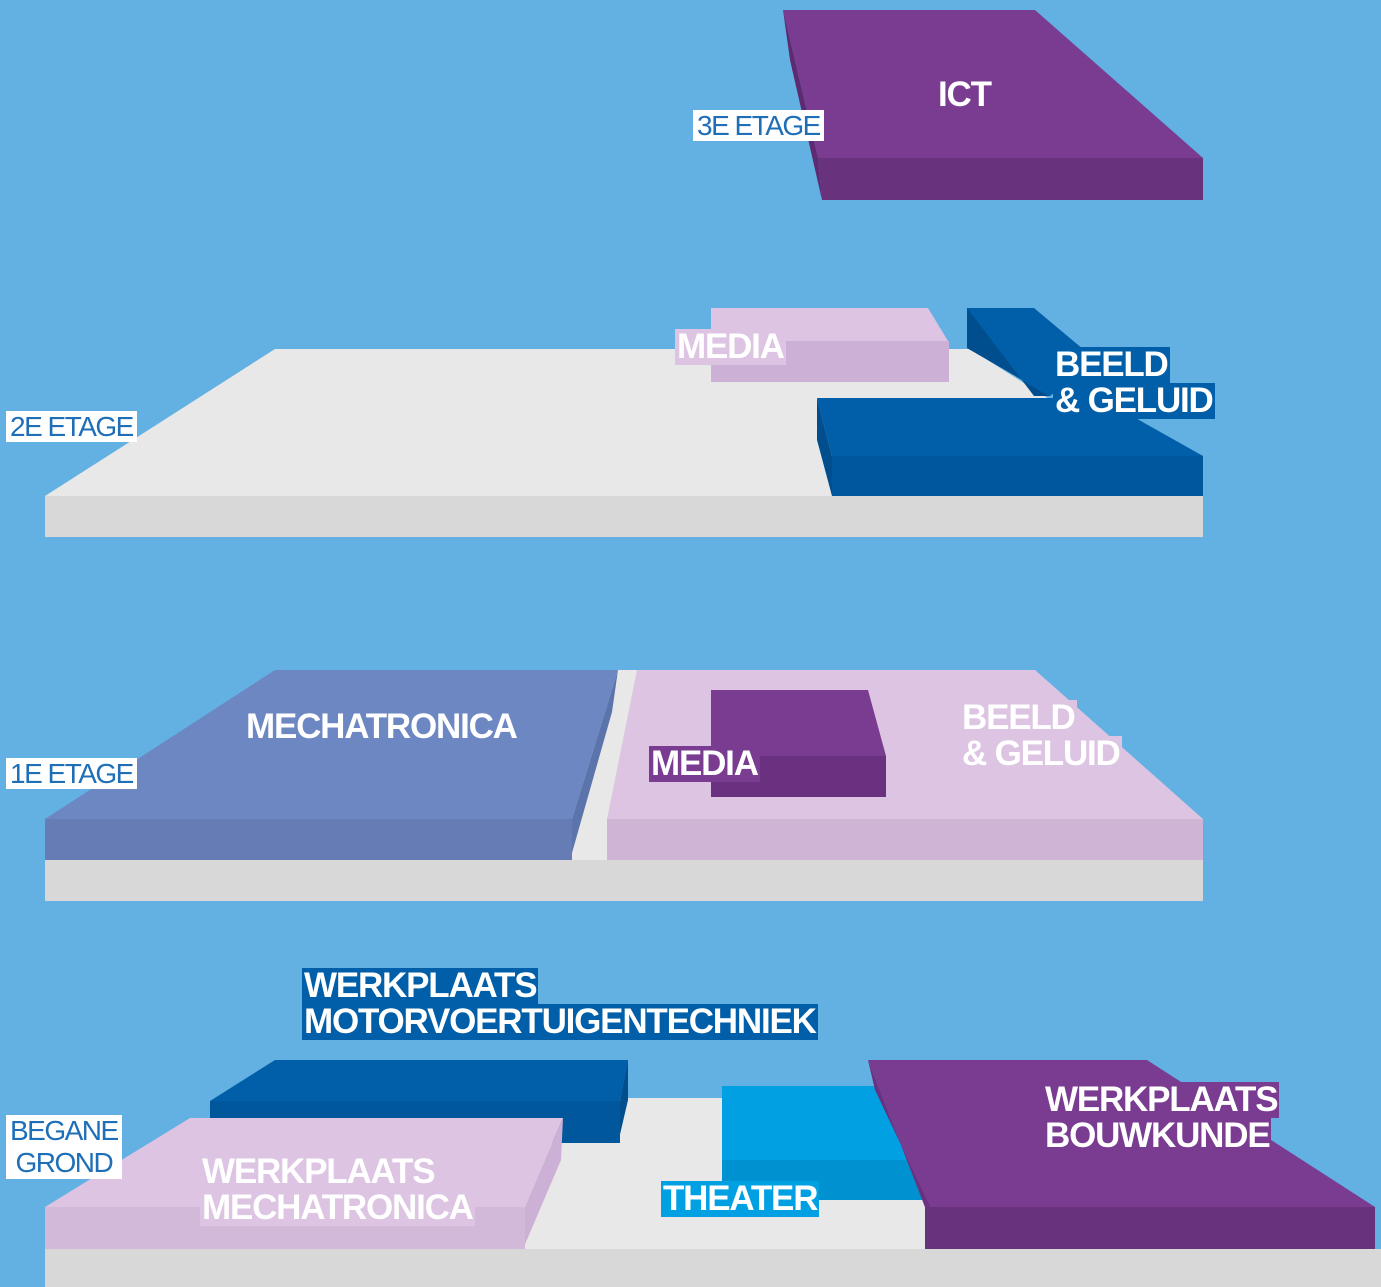  I want to click on floor-label-grond: GROND, so click(64, 1162).